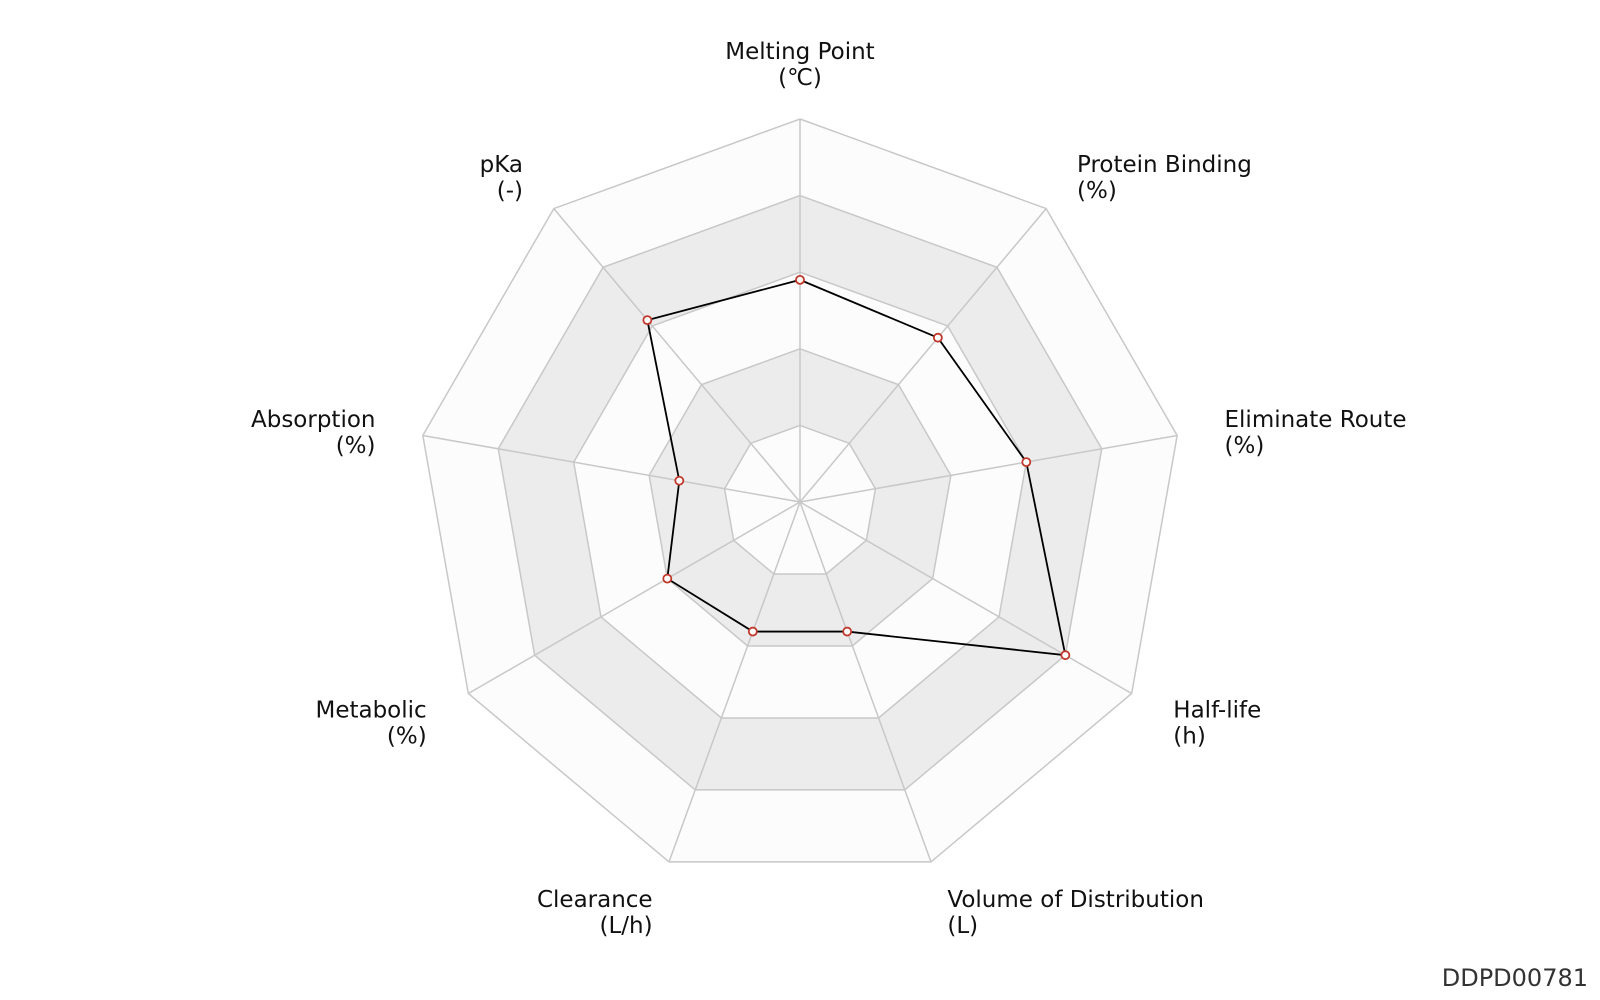  I want to click on chart-id-watermark: DDPD00781, so click(1514, 978).